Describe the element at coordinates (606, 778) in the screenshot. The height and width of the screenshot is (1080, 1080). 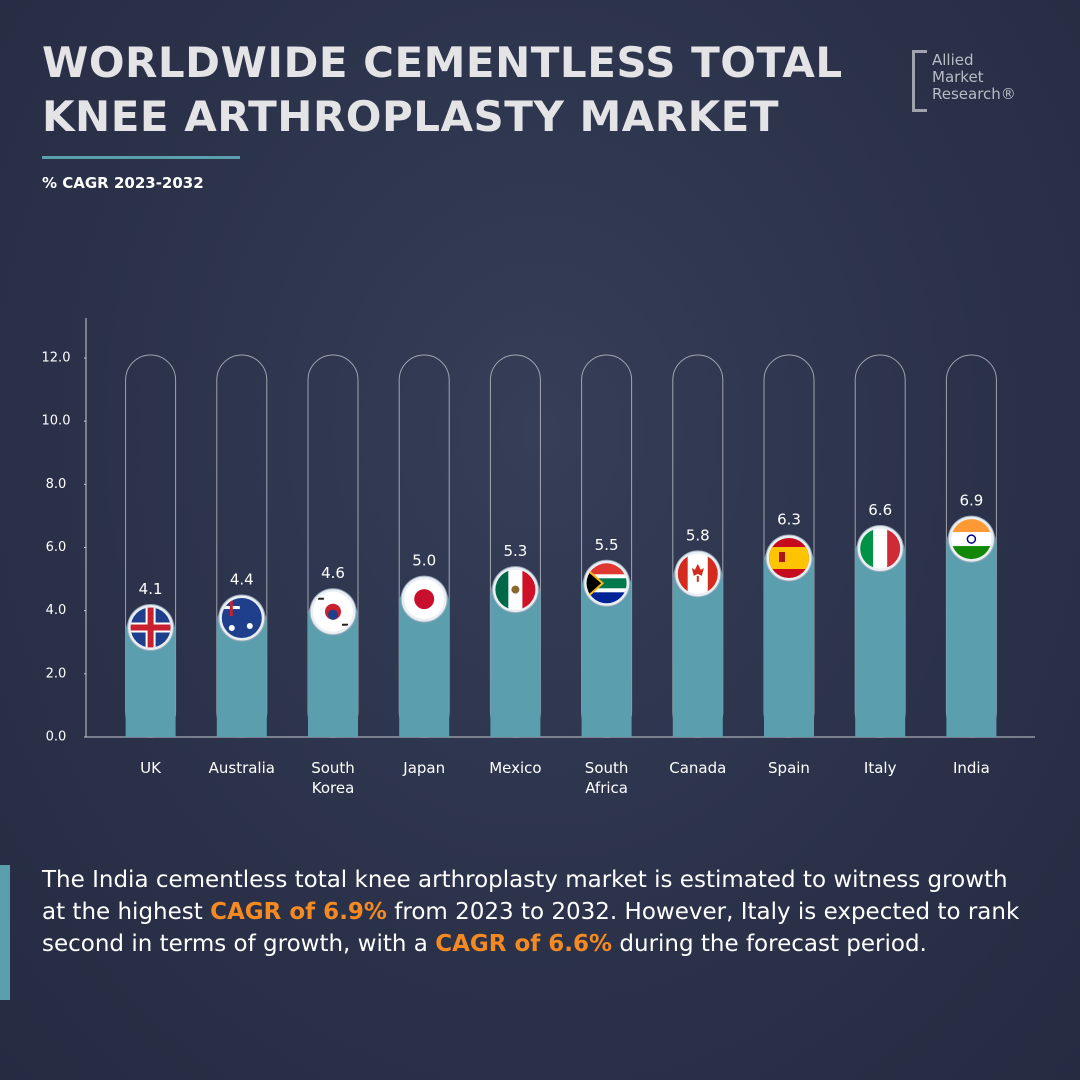
I see `x-tick-label: South Africa` at that location.